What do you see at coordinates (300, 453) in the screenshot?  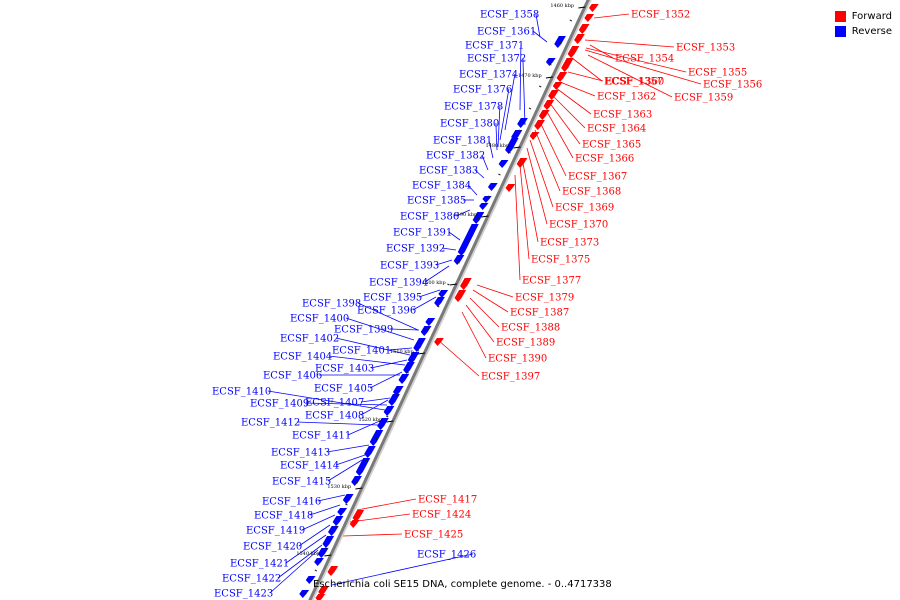 I see `reverse-gene-label: ECSF_1413` at bounding box center [300, 453].